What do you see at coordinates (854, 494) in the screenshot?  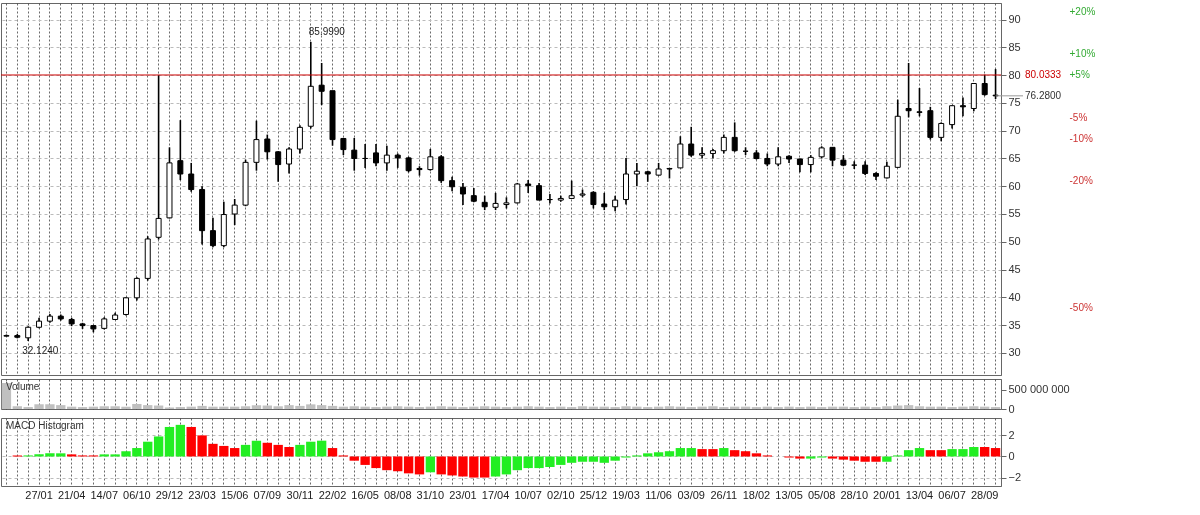 I see `x-tick-label: 28/10` at bounding box center [854, 494].